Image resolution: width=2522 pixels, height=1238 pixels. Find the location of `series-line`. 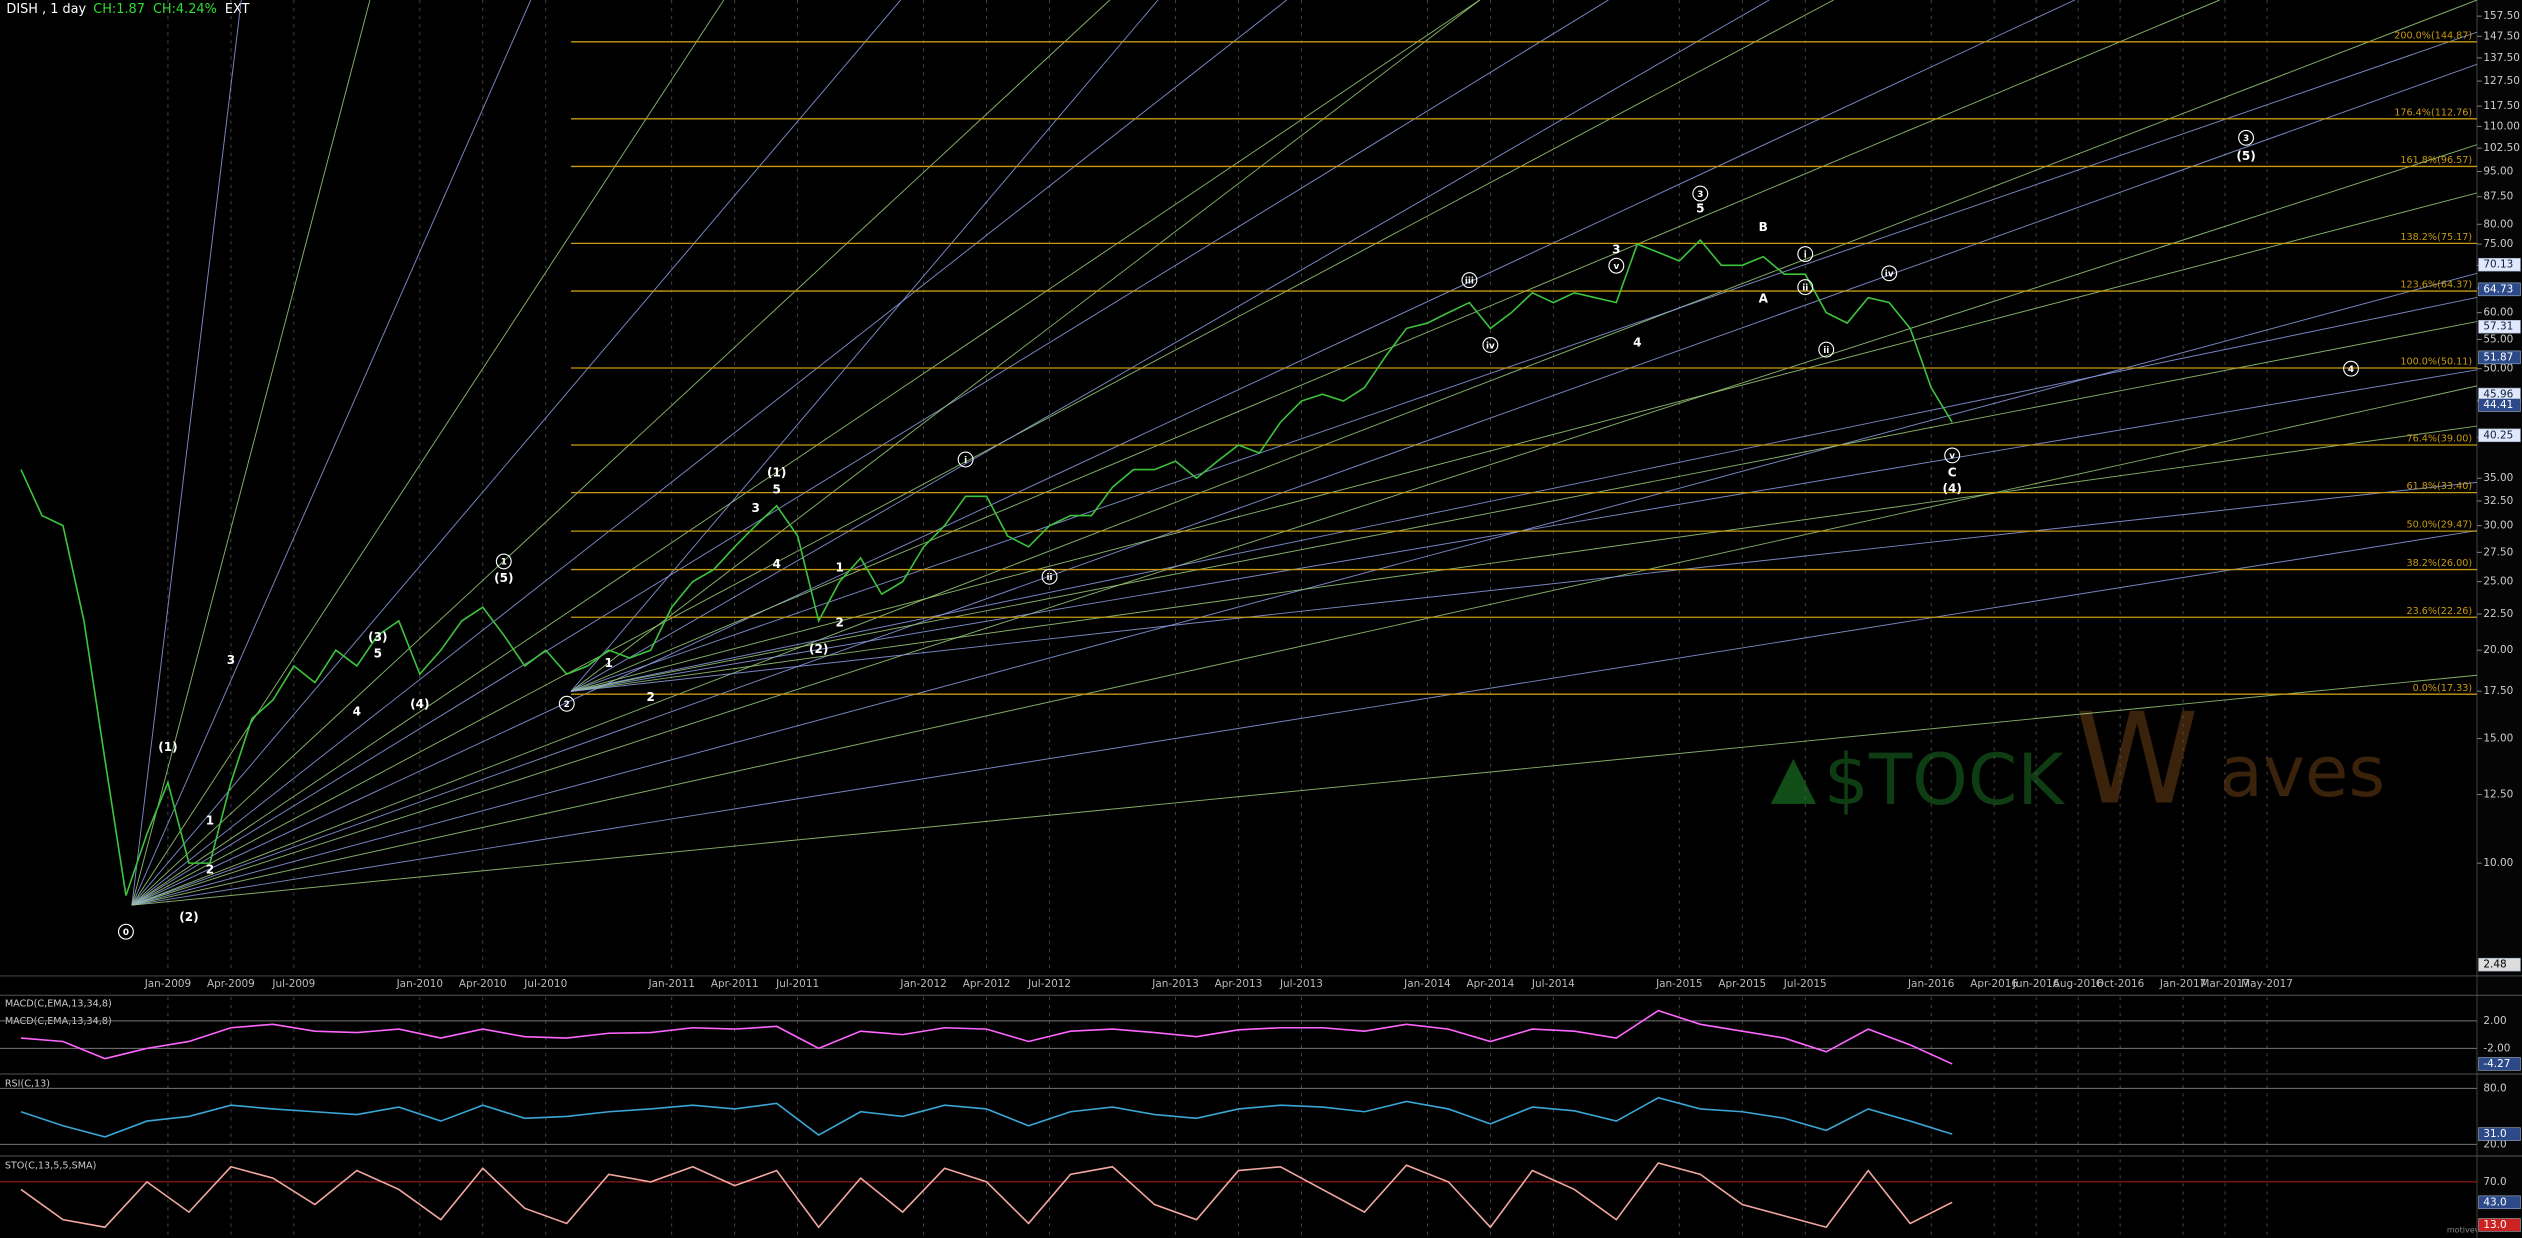

series-line is located at coordinates (986, 1117).